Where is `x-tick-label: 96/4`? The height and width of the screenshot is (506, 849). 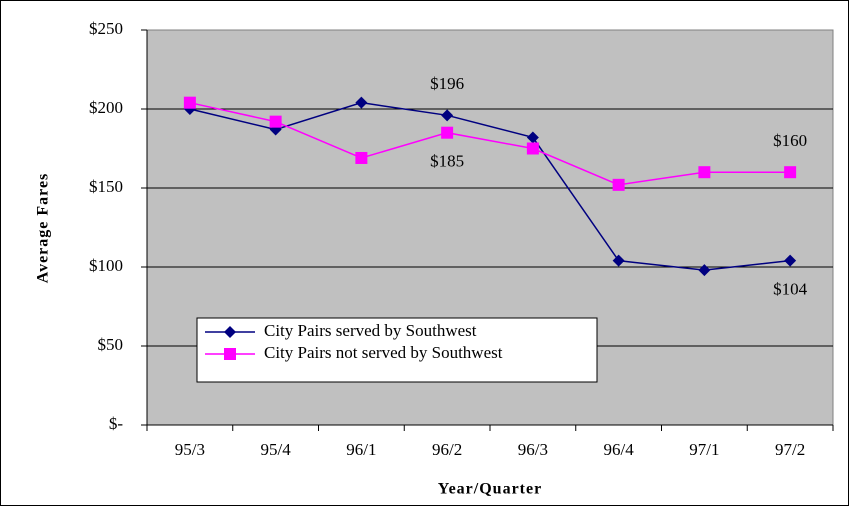 x-tick-label: 96/4 is located at coordinates (619, 449).